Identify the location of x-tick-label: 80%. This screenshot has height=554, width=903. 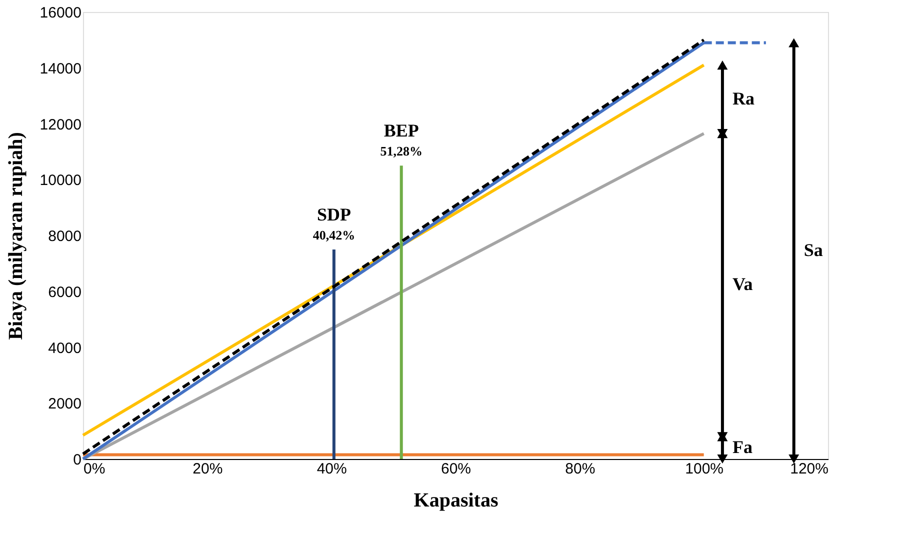
(580, 469).